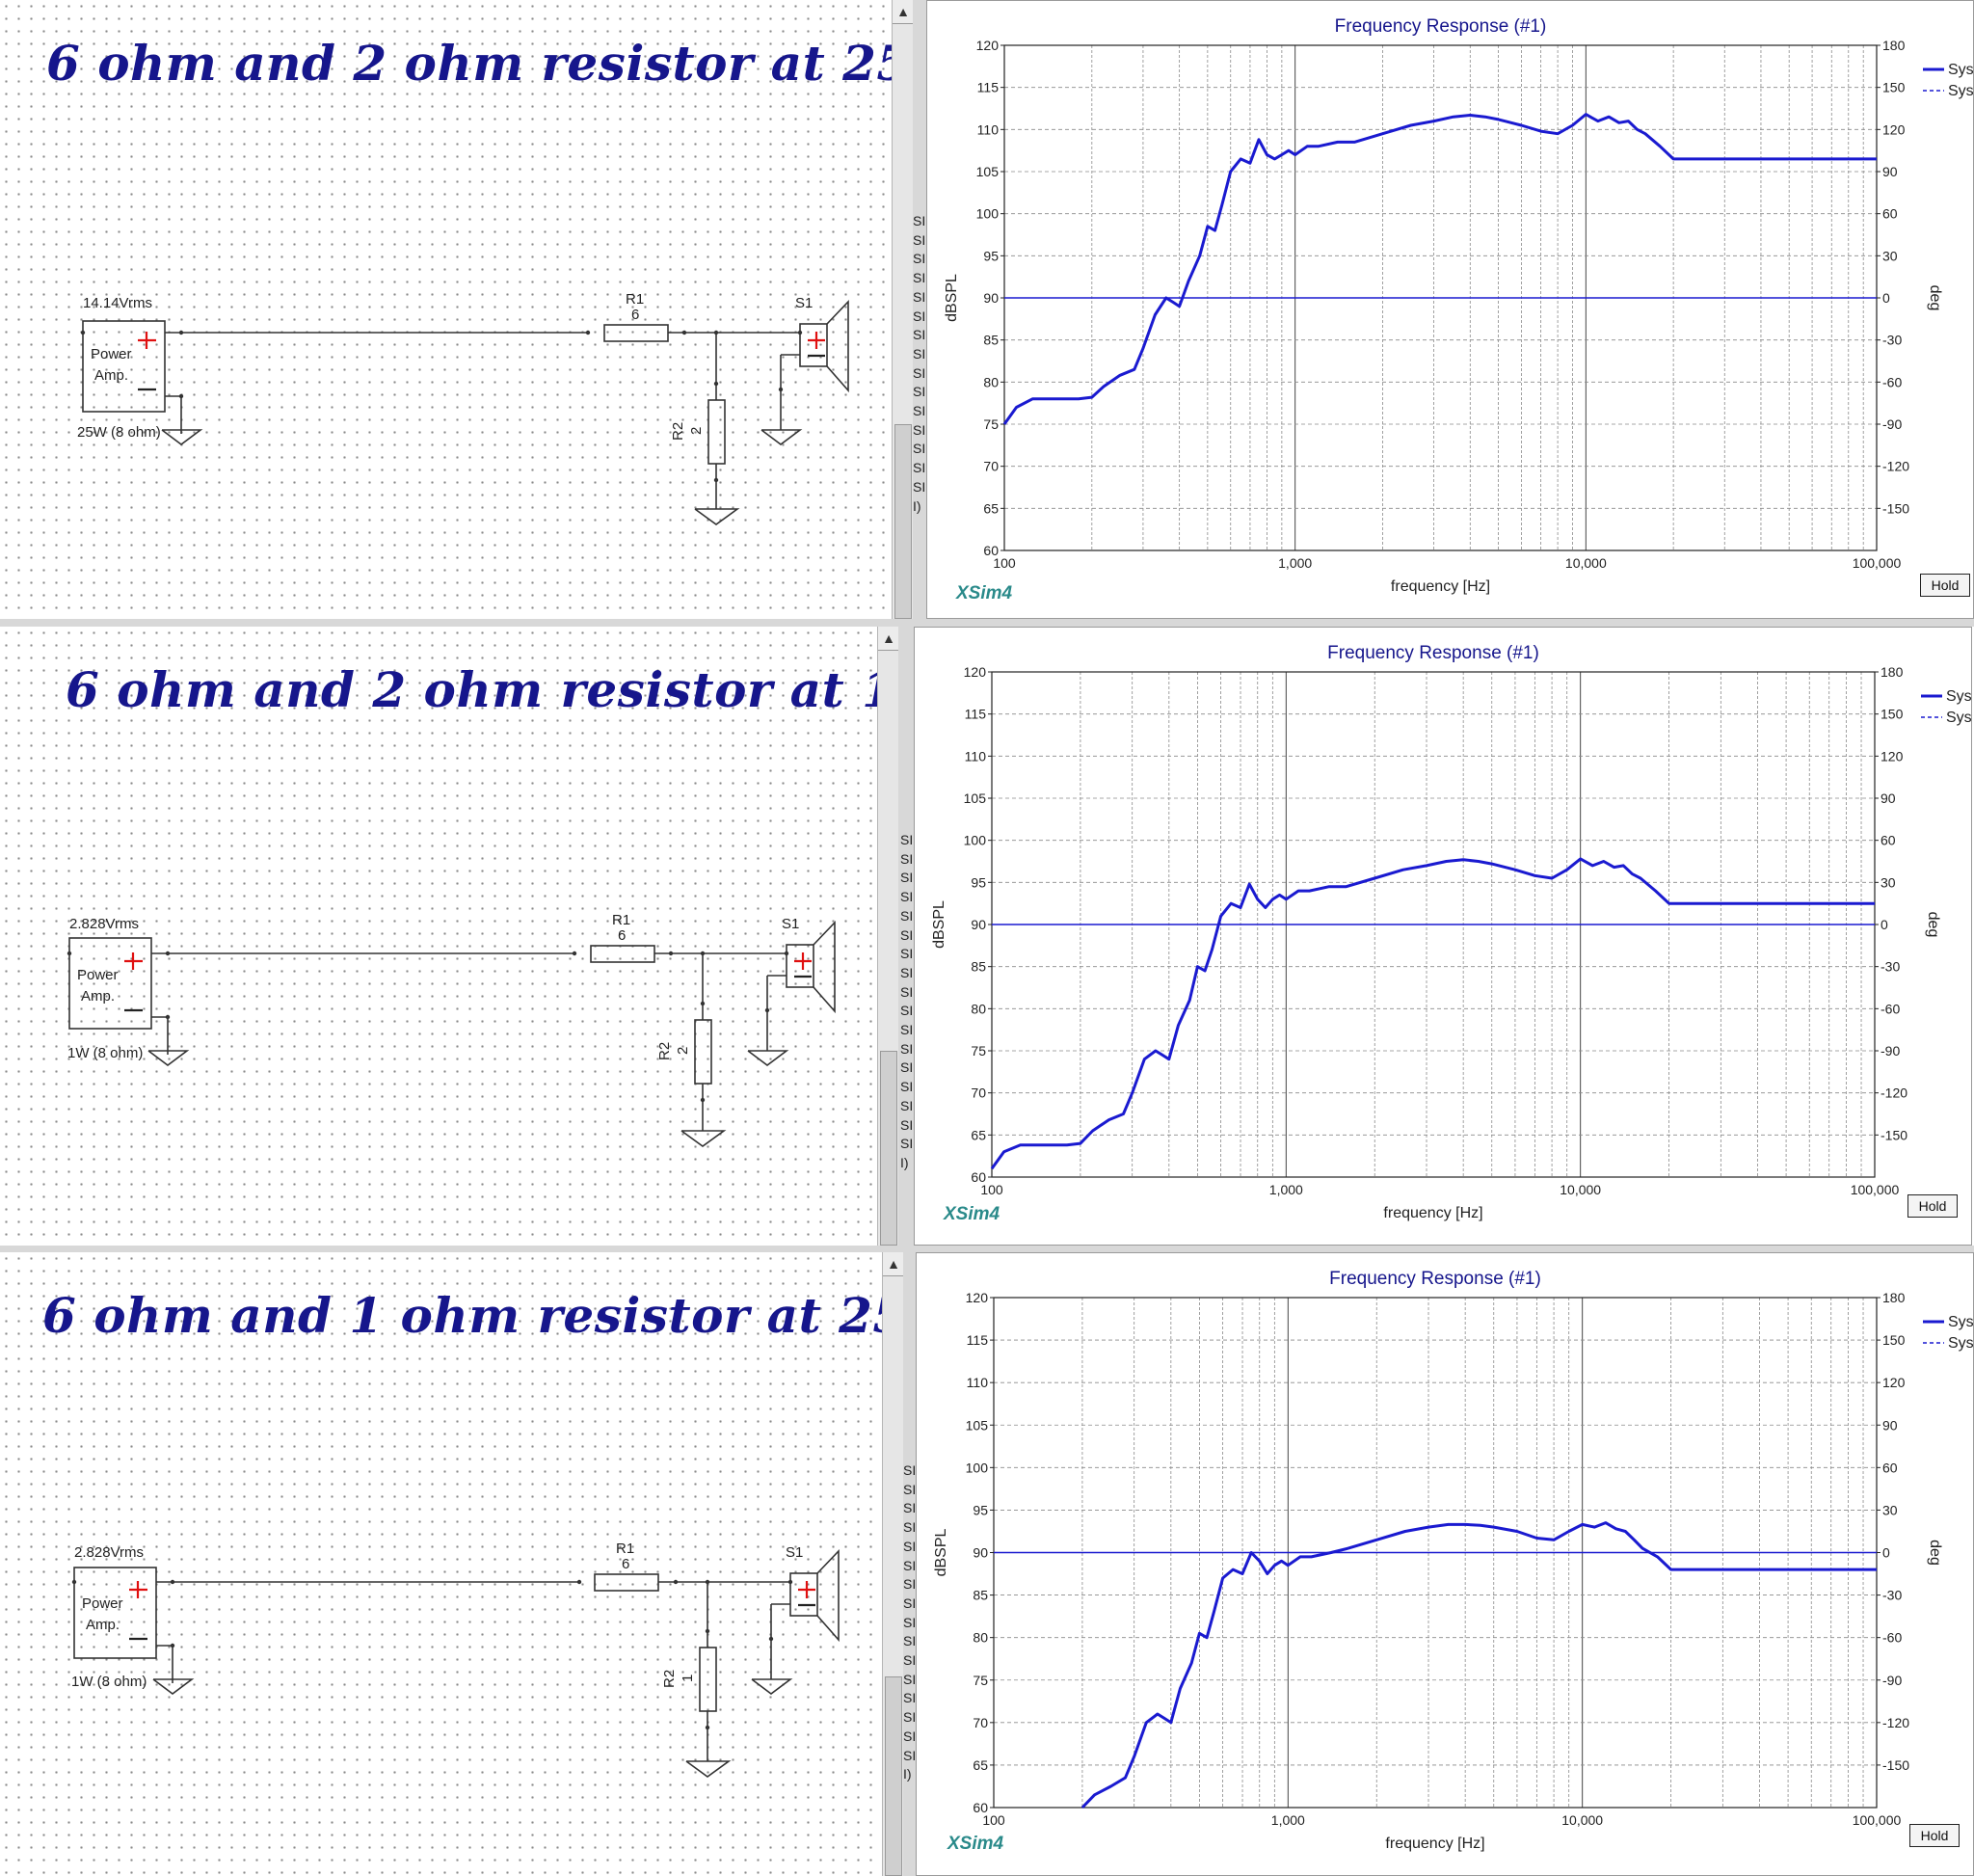 The width and height of the screenshot is (1974, 1876). I want to click on amp-label-line1: Power, so click(98, 975).